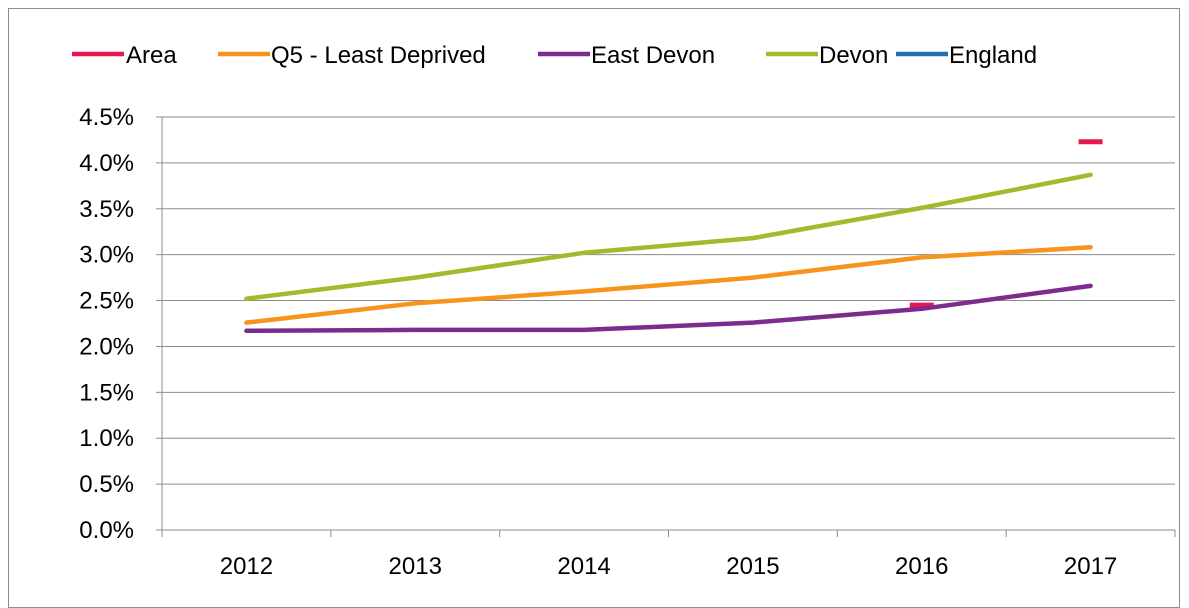  What do you see at coordinates (378, 55) in the screenshot?
I see `legend-label-q5-least-deprived: Q5 - Least Deprived` at bounding box center [378, 55].